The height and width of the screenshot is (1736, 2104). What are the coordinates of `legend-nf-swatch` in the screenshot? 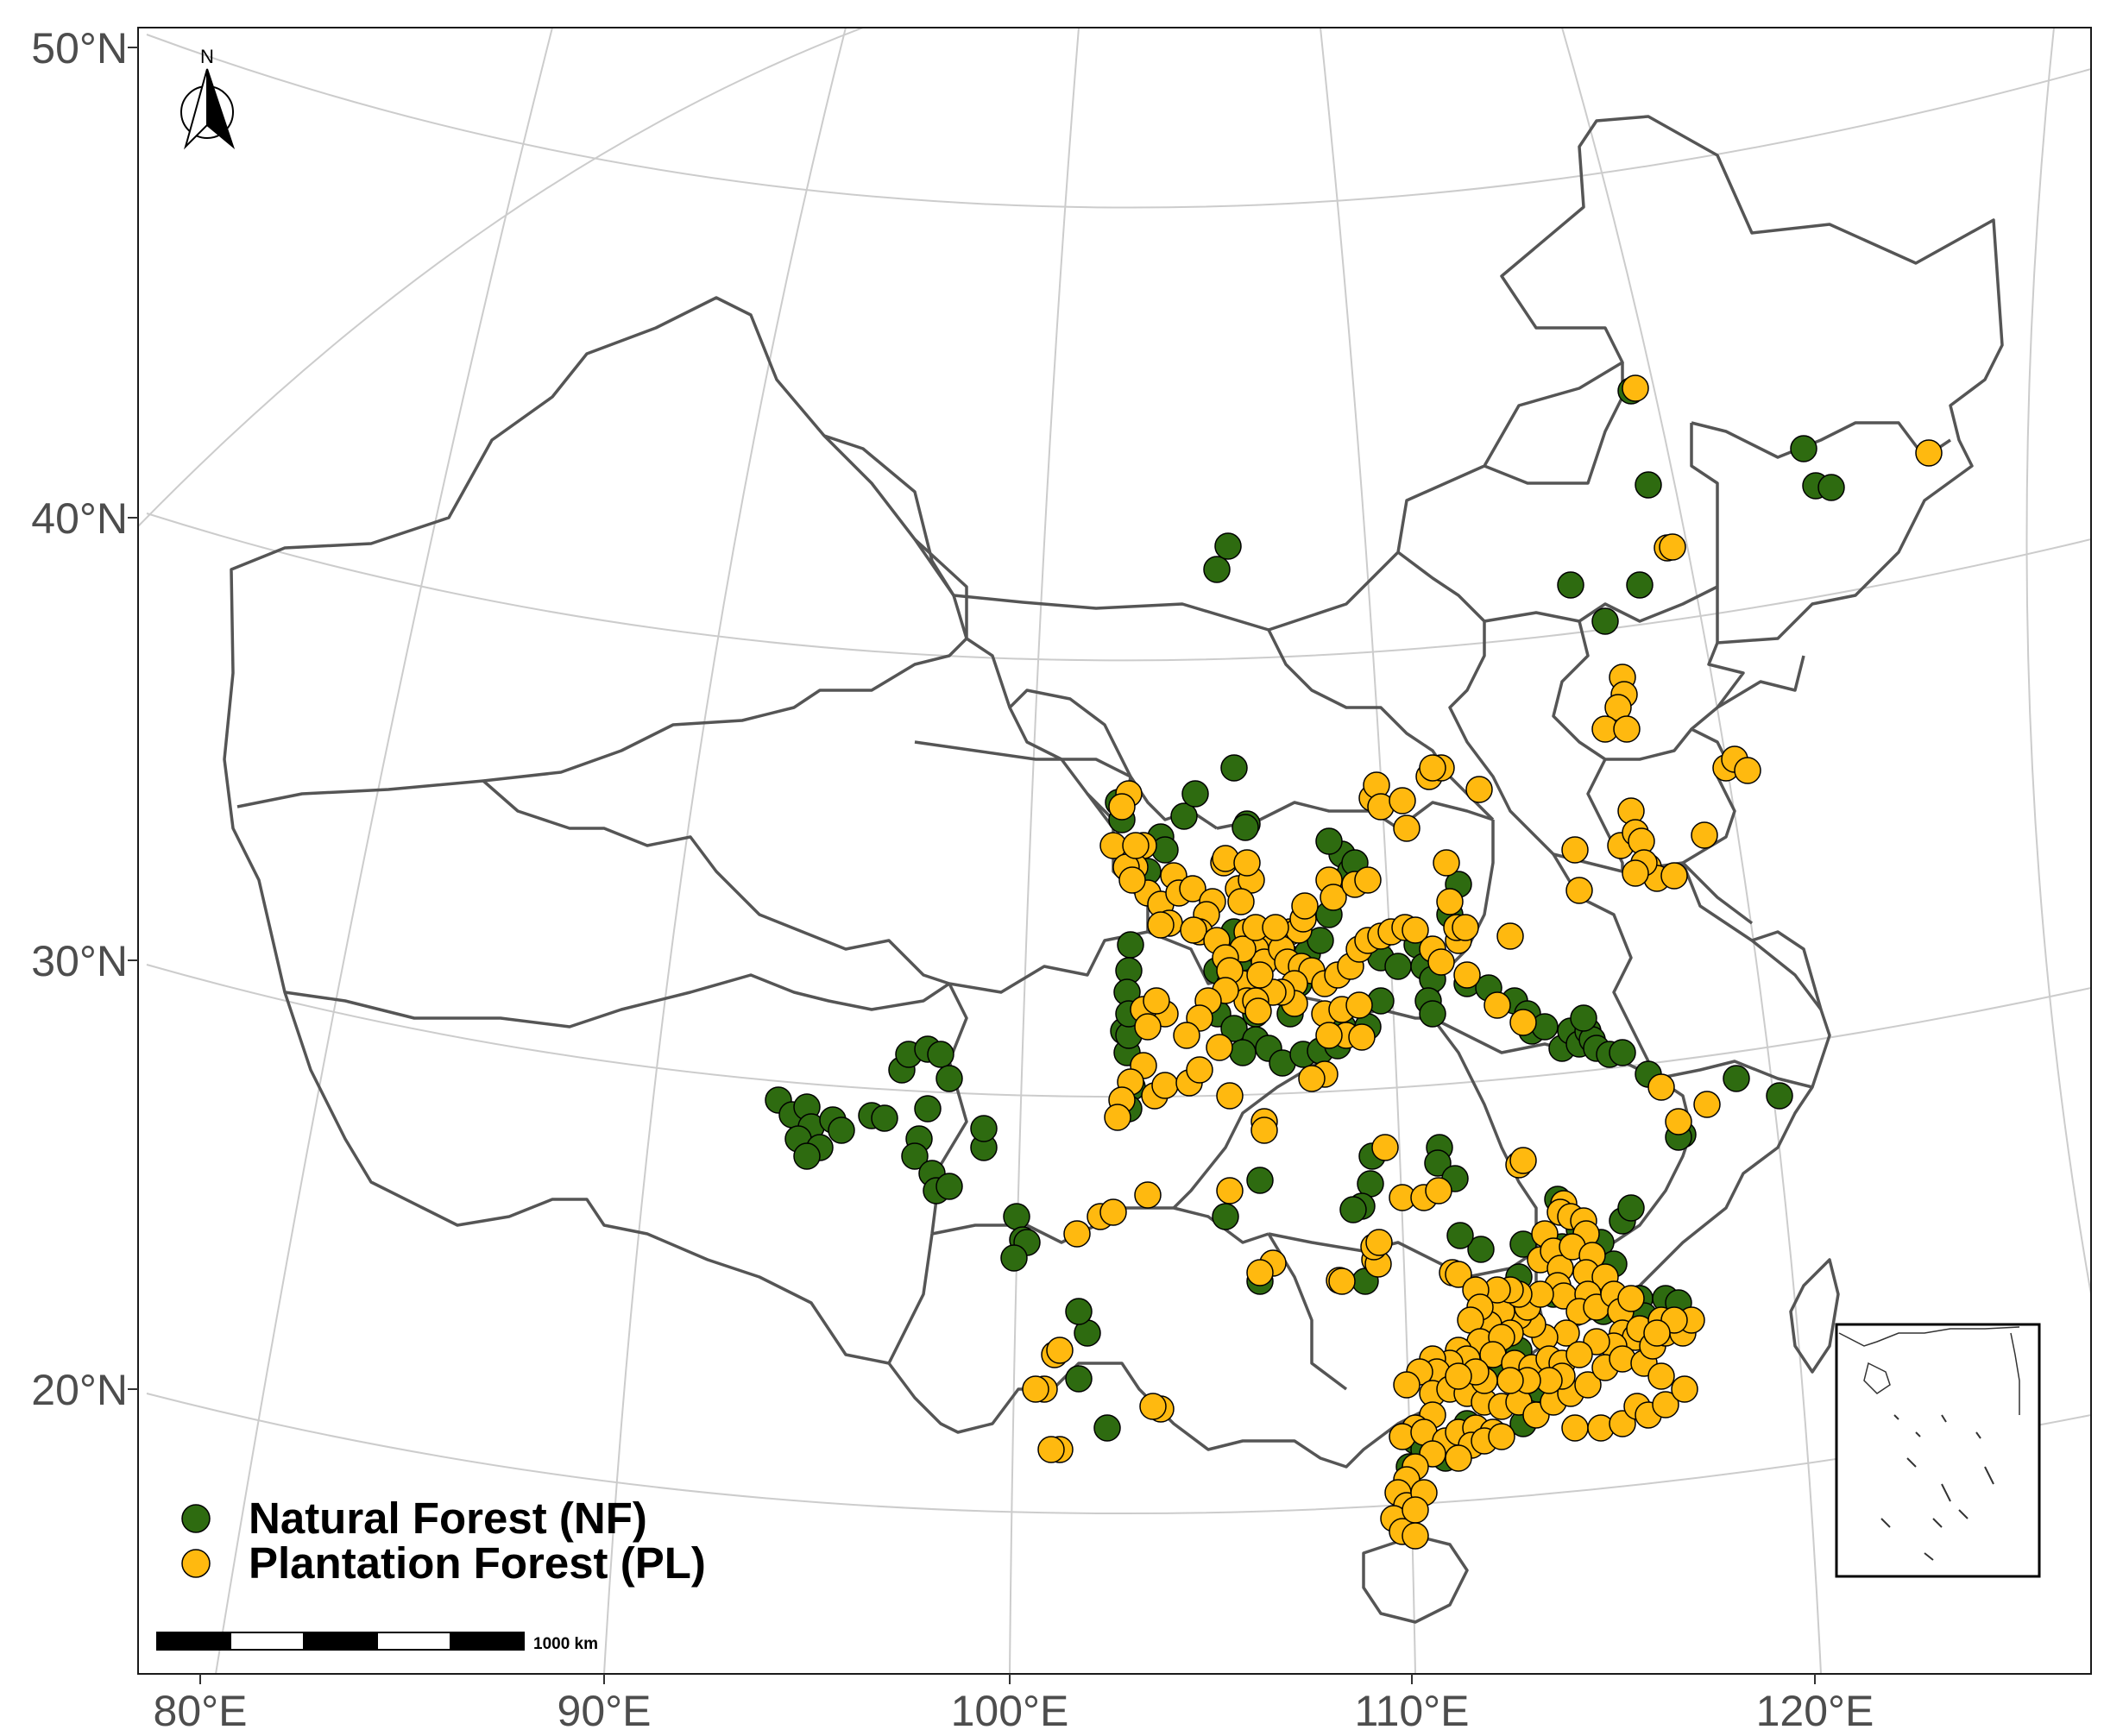 It's located at (196, 1518).